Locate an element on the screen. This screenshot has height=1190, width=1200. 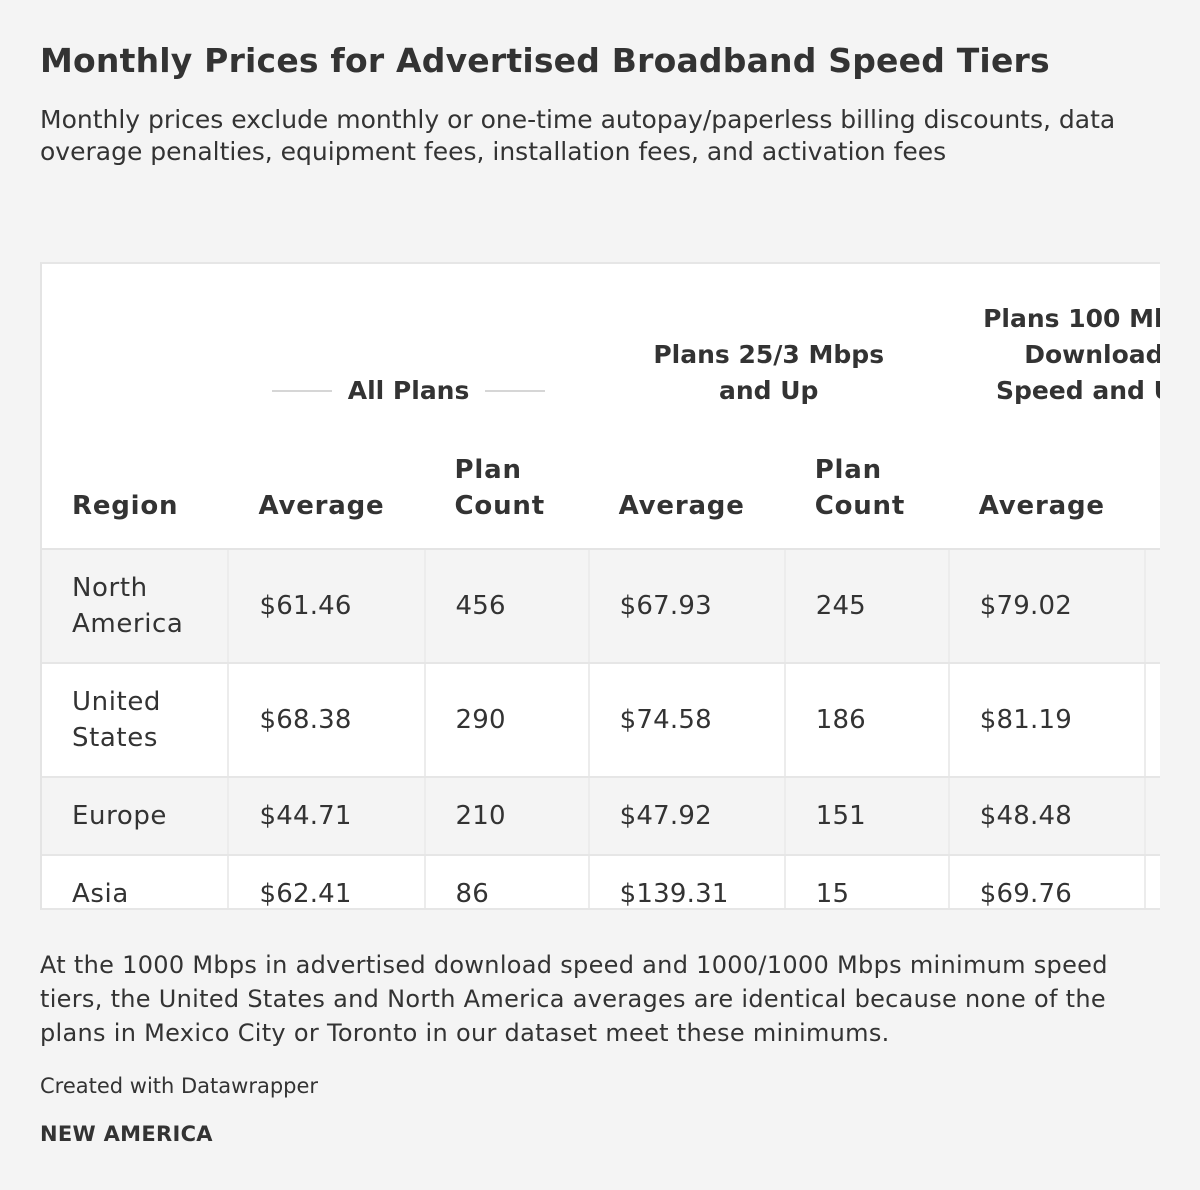
table-row: Europe $44.71 210 $47.92 151 $48.48 135 is located at coordinates (601, 816).